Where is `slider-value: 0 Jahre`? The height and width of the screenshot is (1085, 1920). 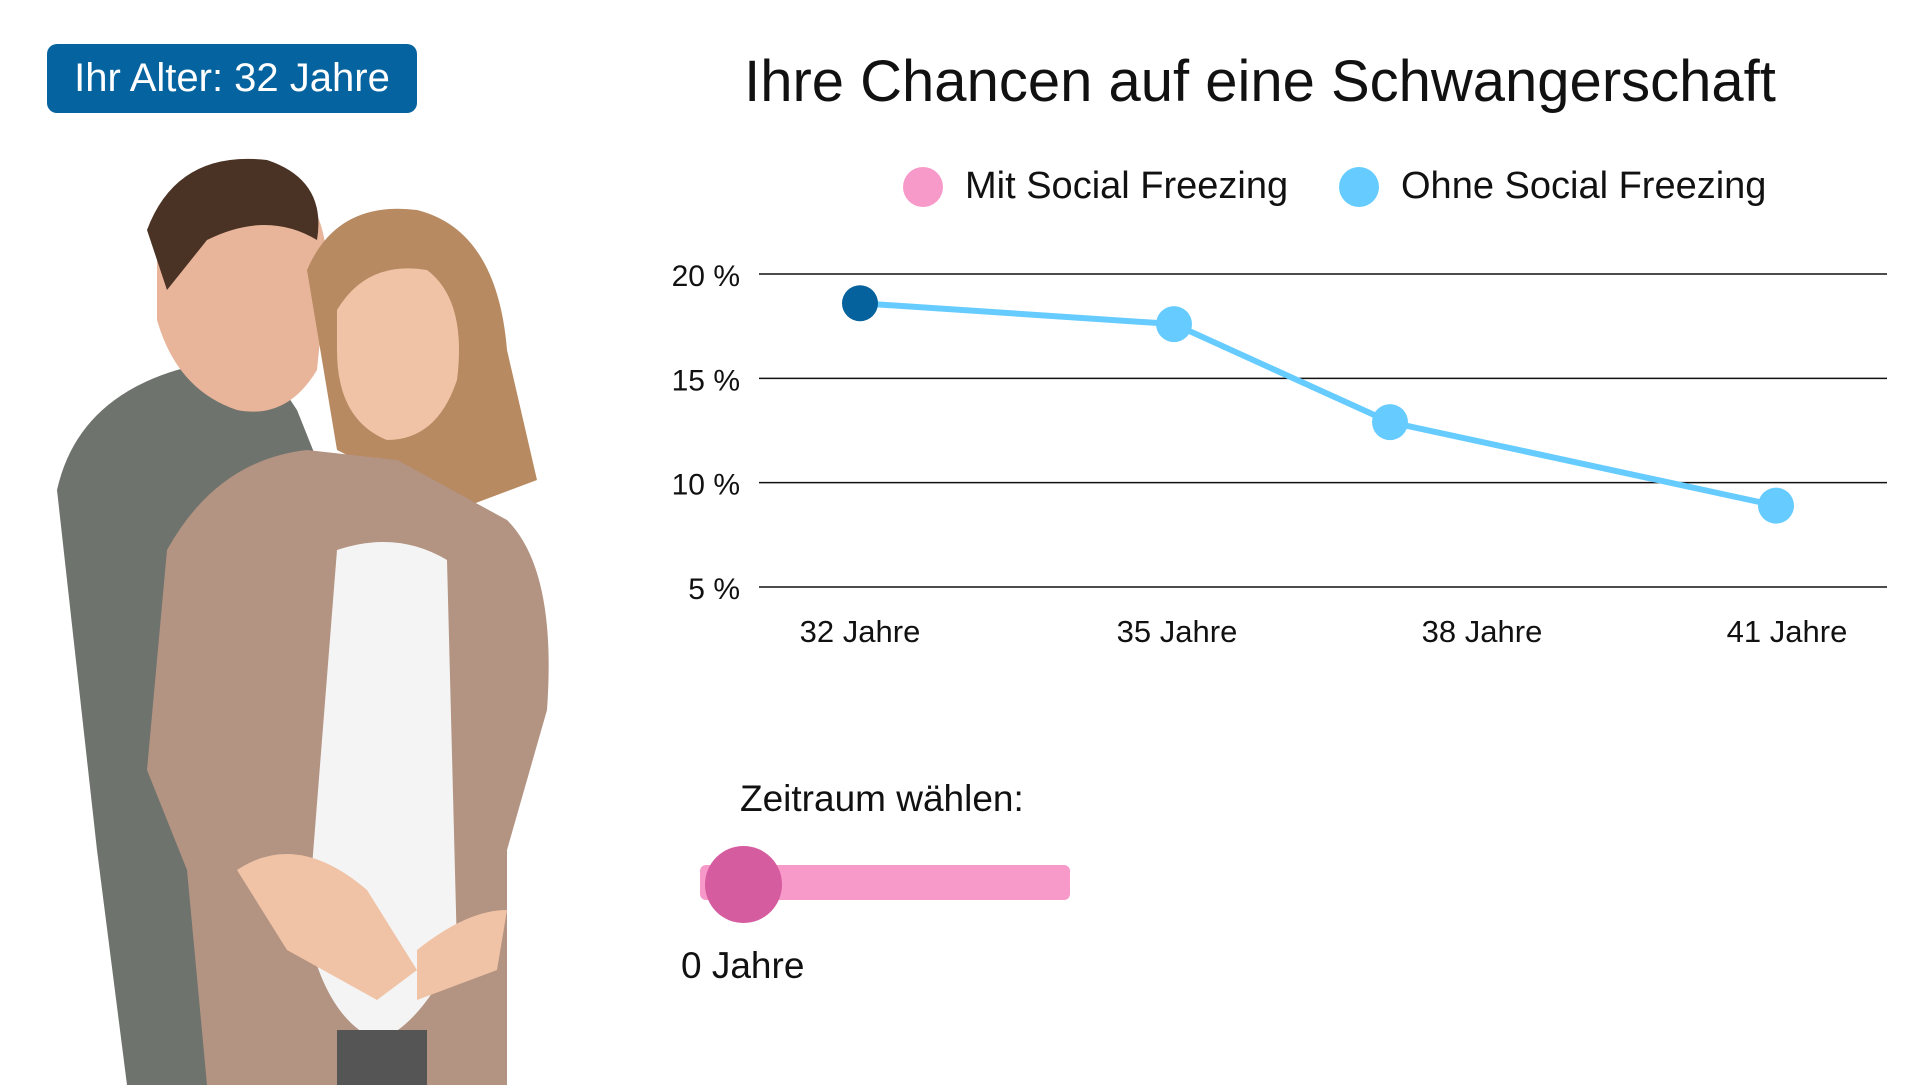
slider-value: 0 Jahre is located at coordinates (743, 965).